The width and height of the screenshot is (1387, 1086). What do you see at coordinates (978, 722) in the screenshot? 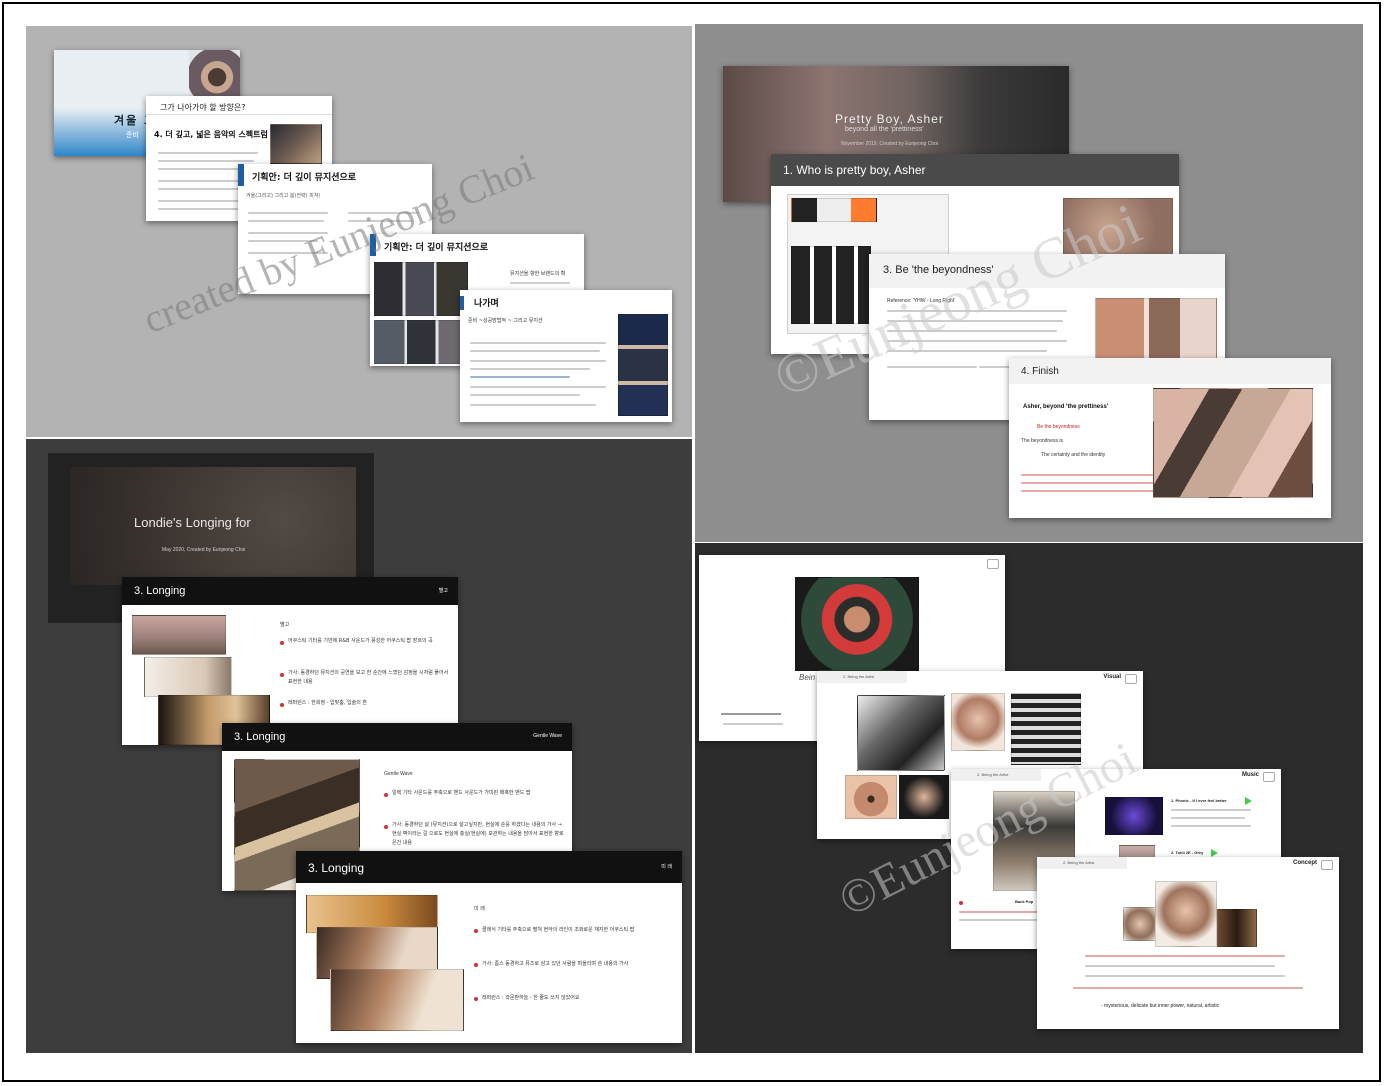
I see `photo-sketch` at bounding box center [978, 722].